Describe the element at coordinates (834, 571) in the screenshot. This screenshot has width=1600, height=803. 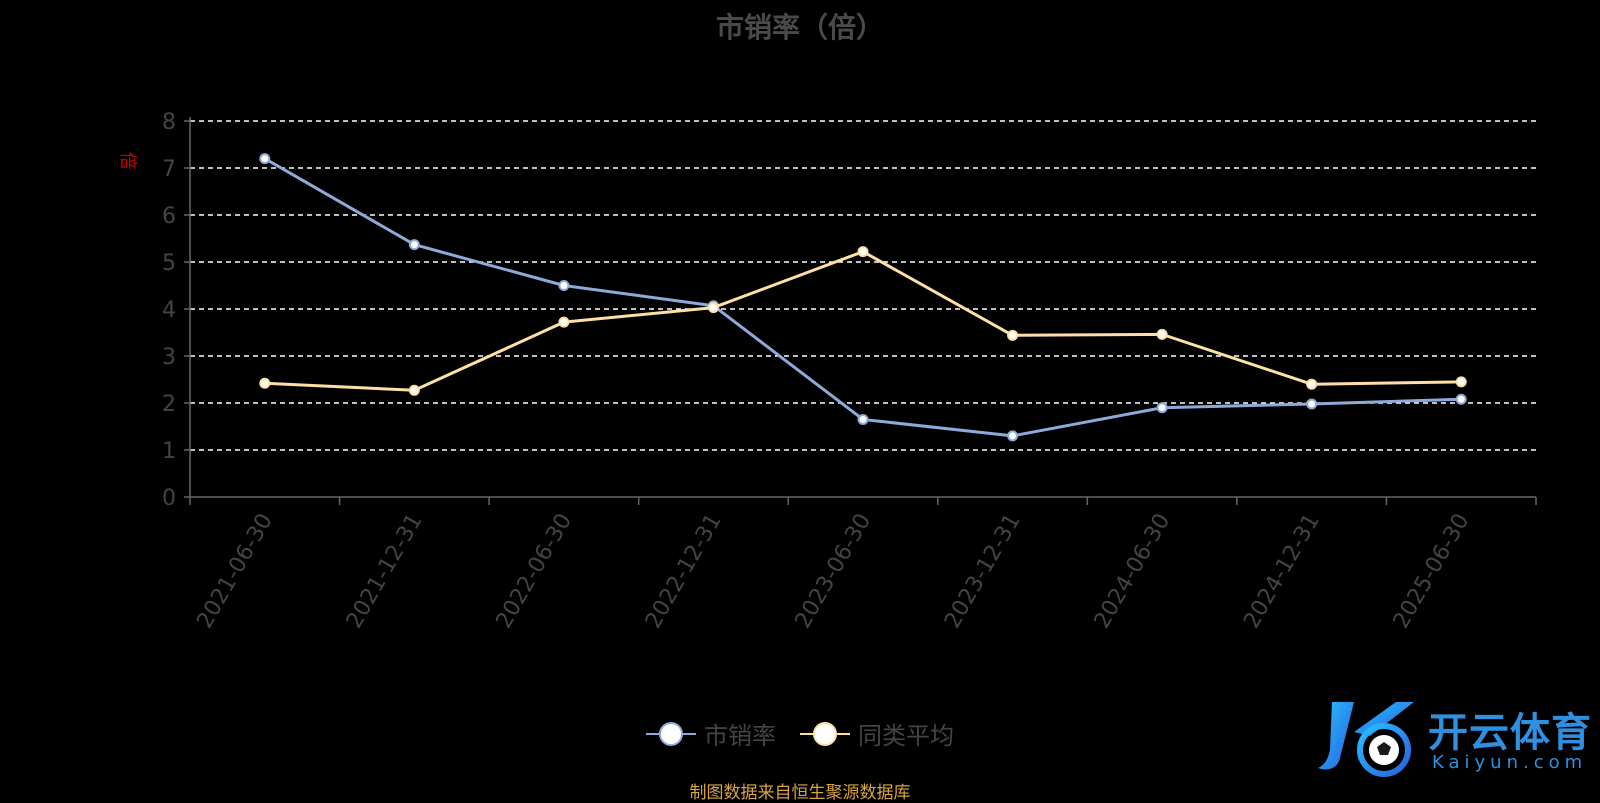
I see `x-tick-label-2023-06-30: 2023-06-30` at that location.